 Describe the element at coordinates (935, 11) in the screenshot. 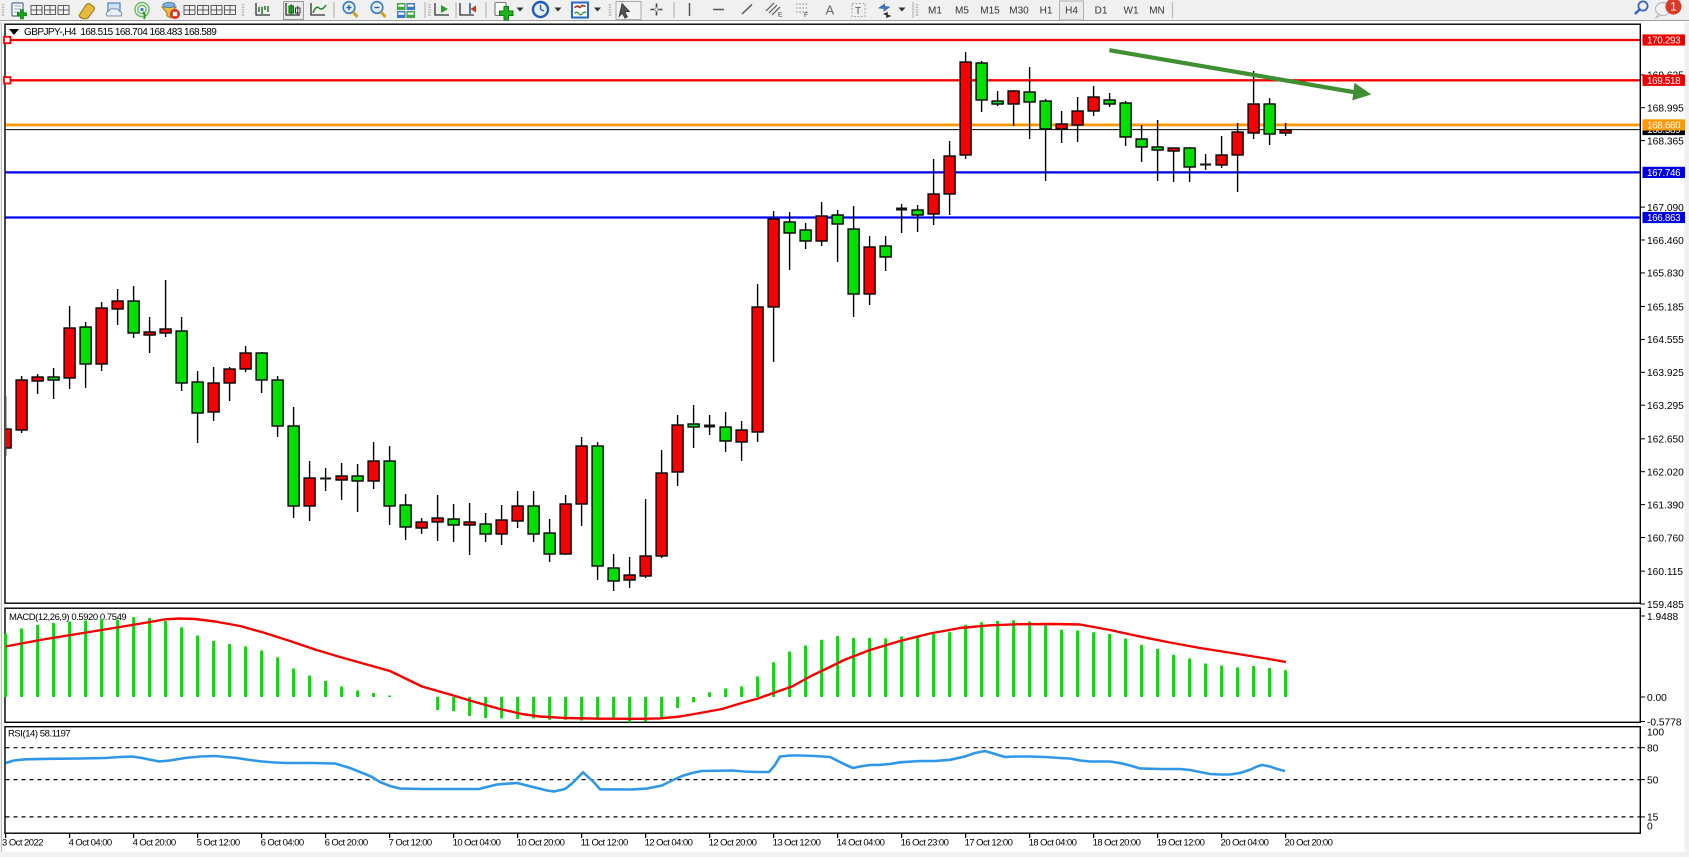

I see `svg-text: M1` at that location.